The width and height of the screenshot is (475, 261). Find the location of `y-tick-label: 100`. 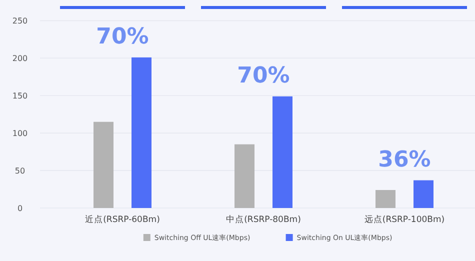

y-tick-label: 100 is located at coordinates (20, 133).